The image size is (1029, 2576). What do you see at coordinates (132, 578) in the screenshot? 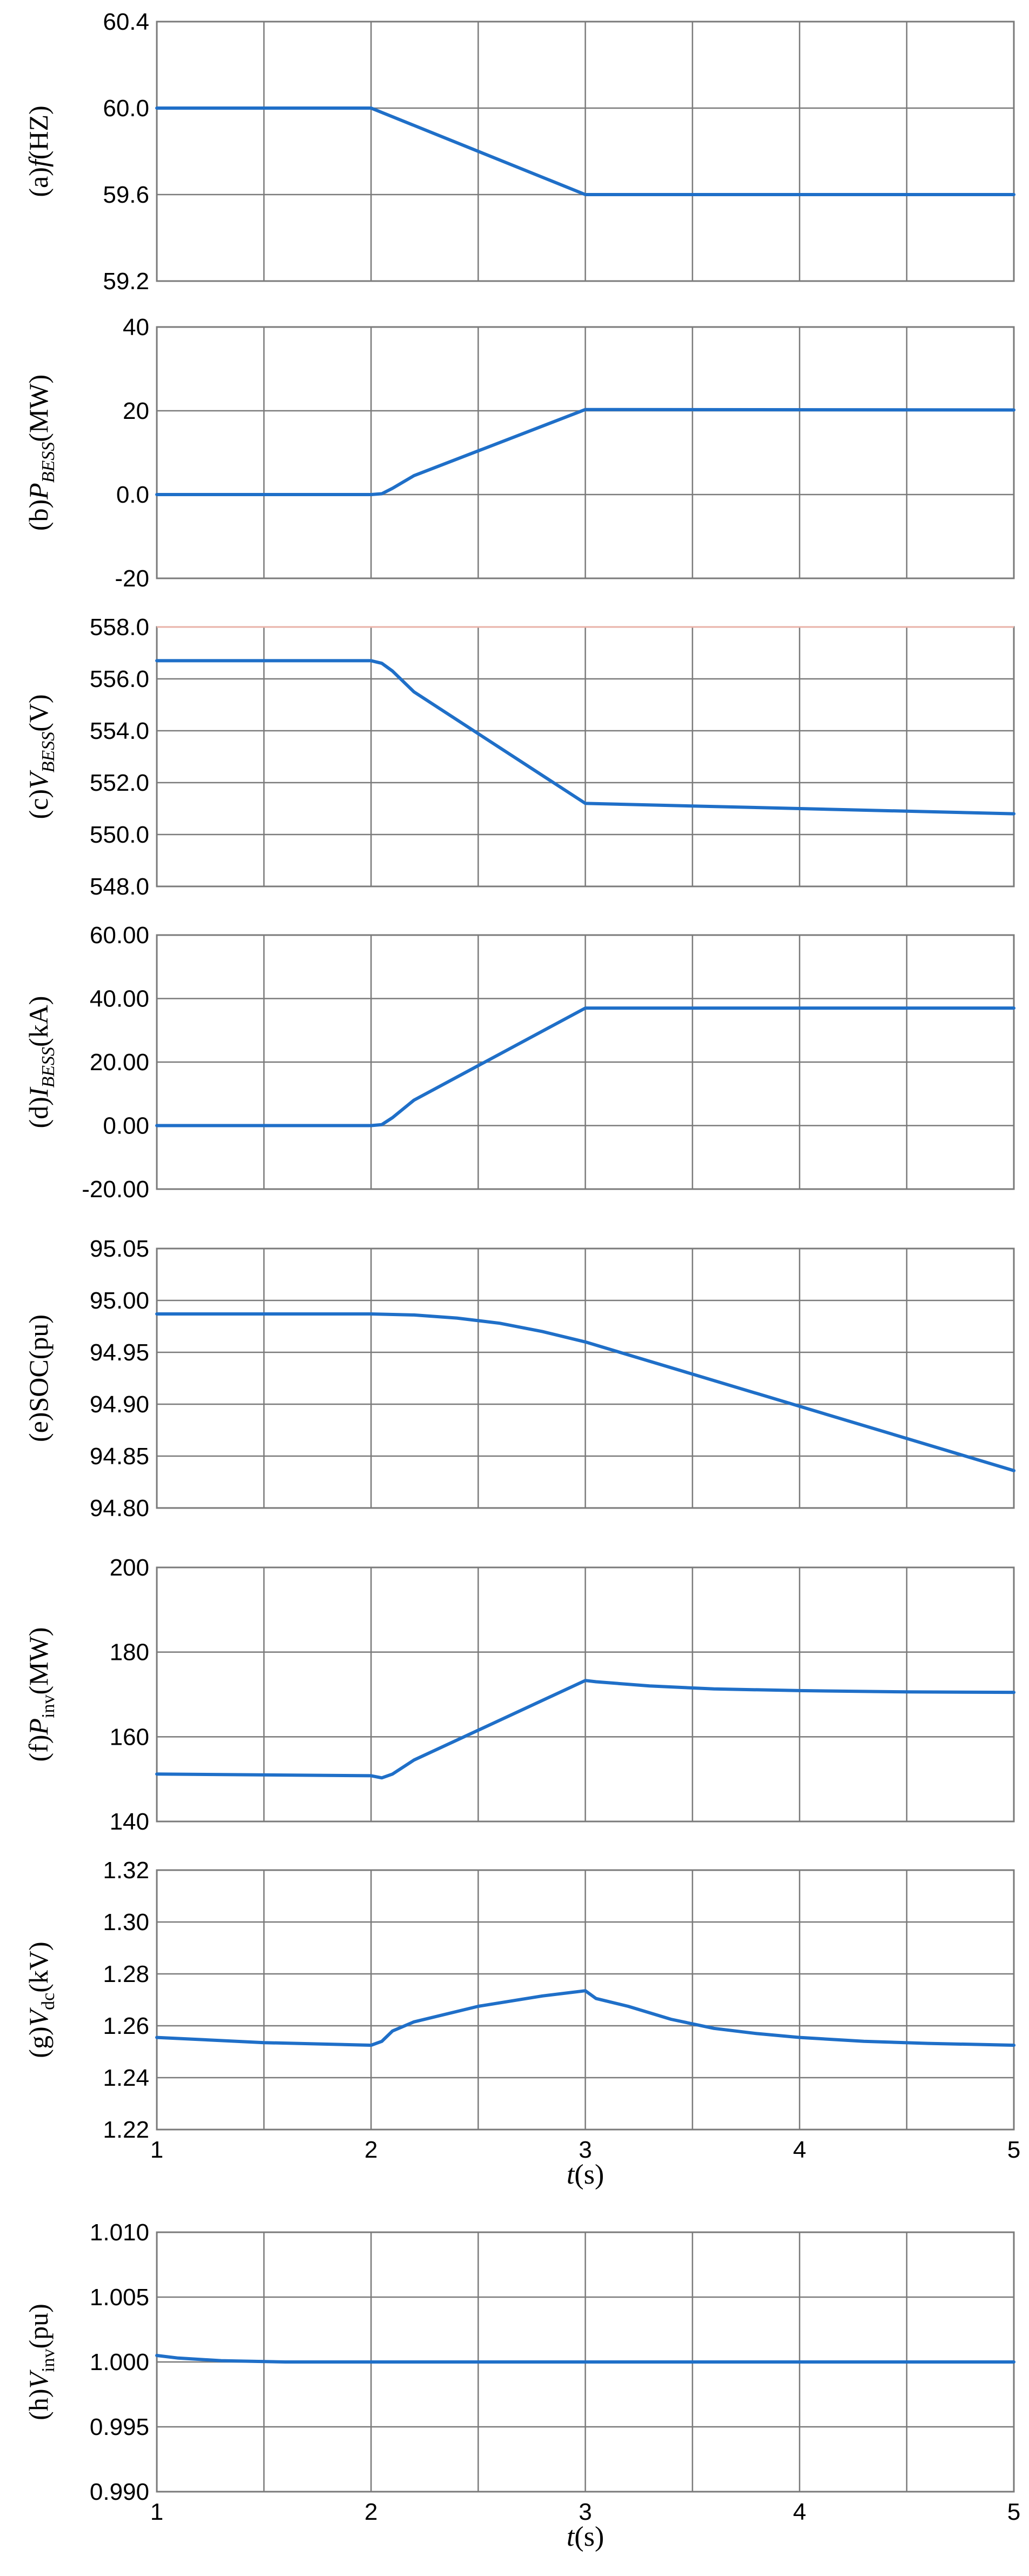
I see `y-tick-label: -20` at bounding box center [132, 578].